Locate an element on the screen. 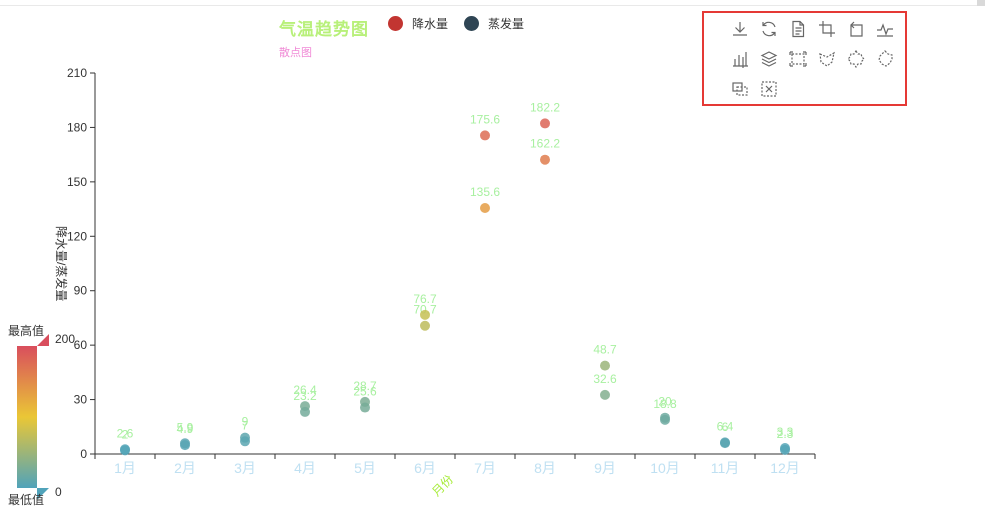 The image size is (985, 508). data-label: 26.4 is located at coordinates (305, 390).